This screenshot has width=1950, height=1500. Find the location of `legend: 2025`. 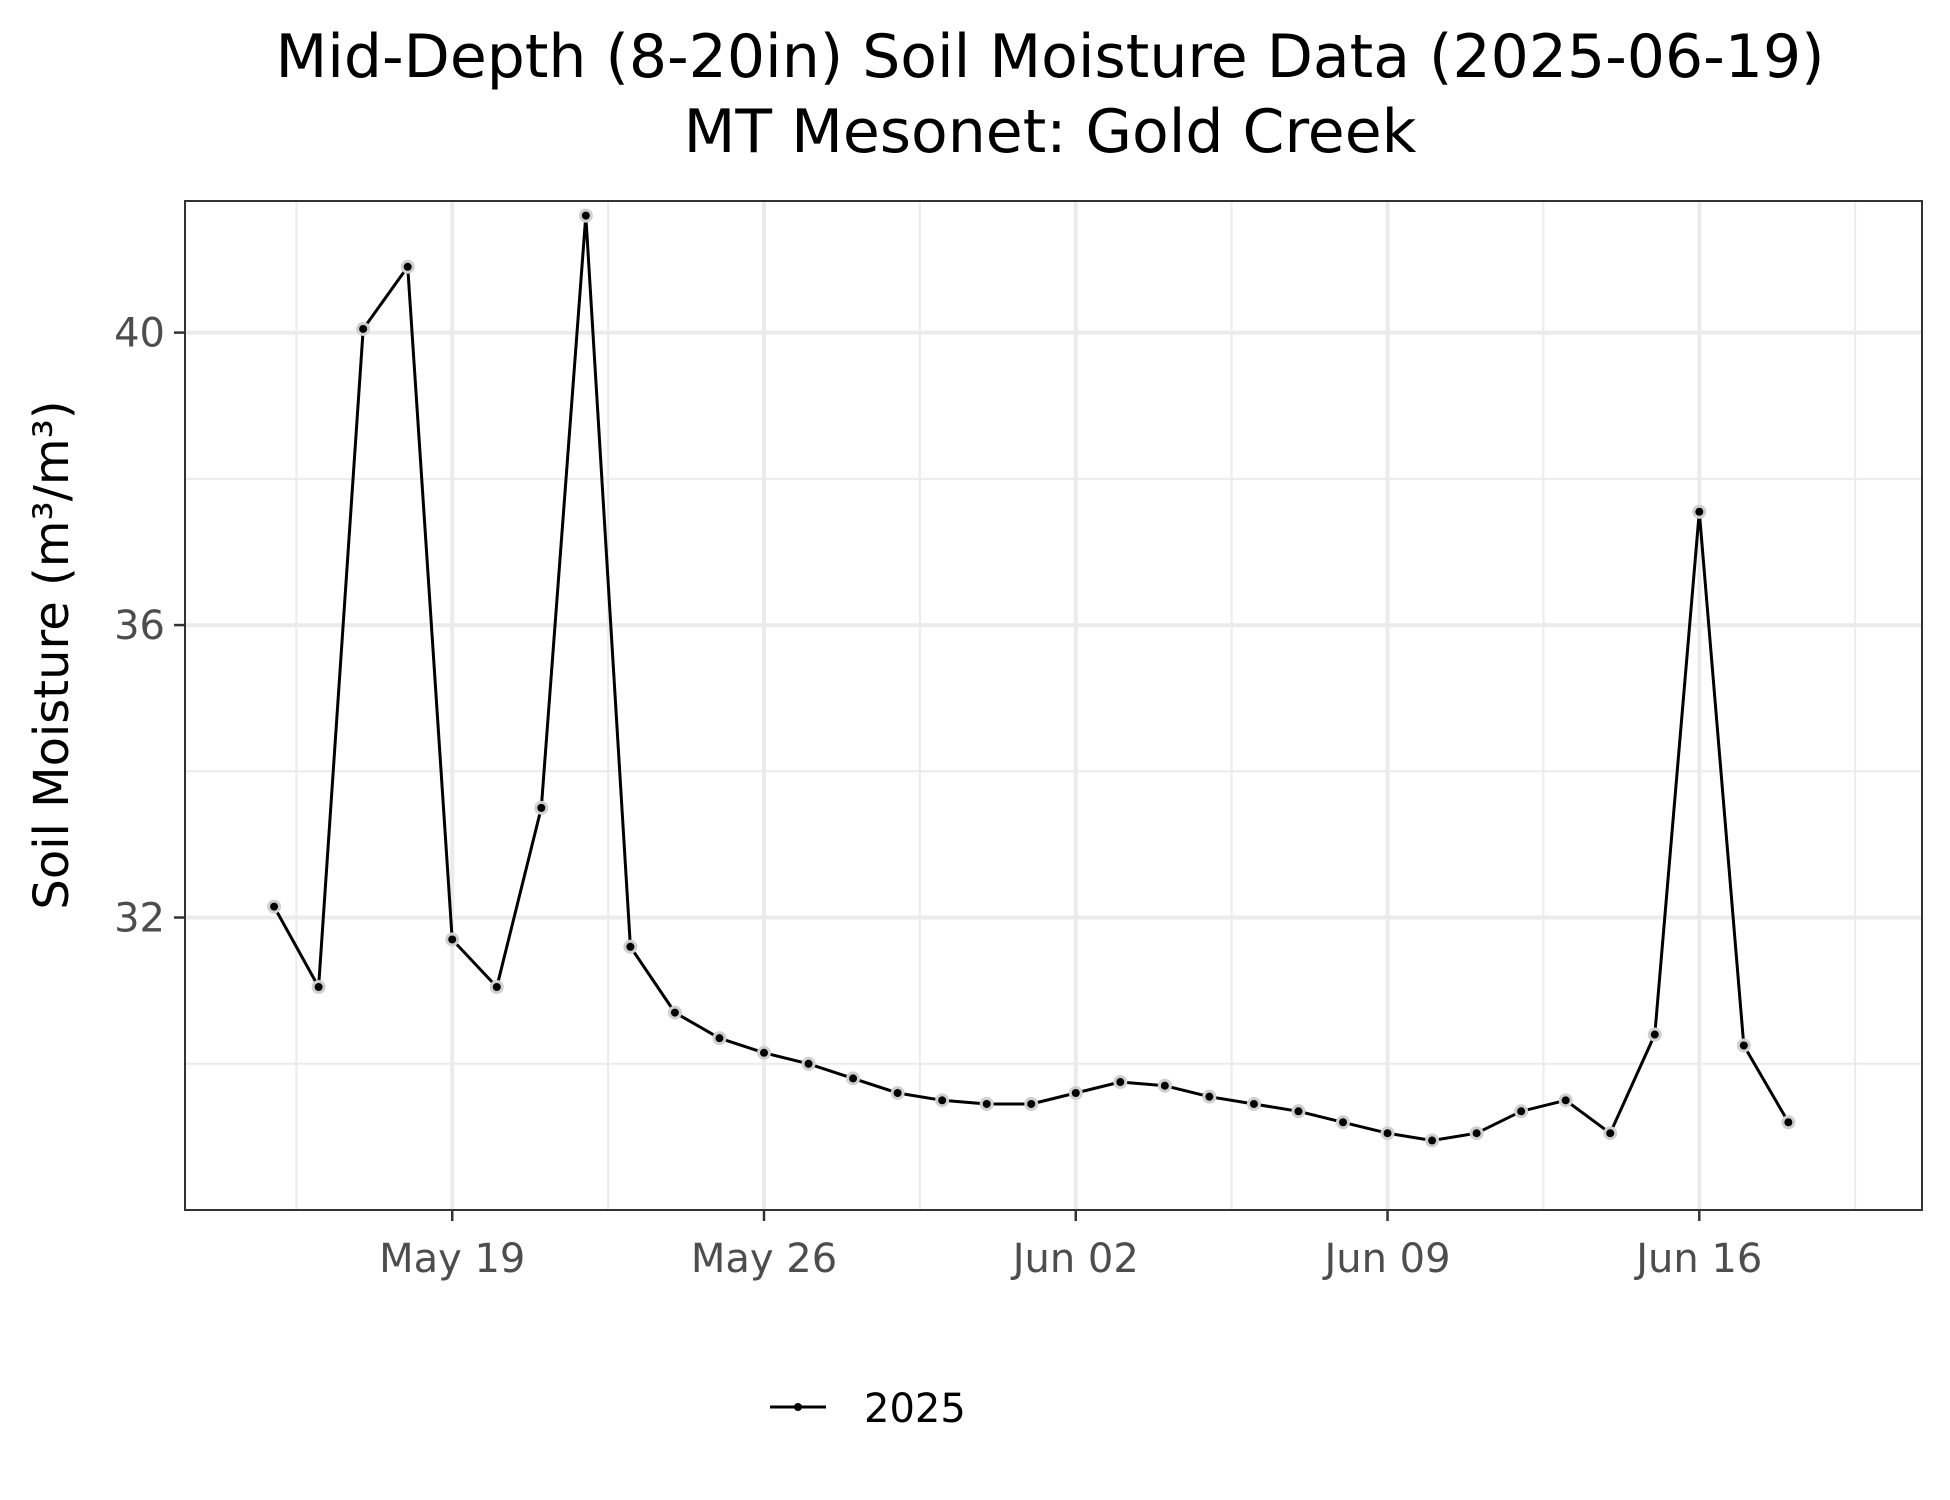

legend: 2025 is located at coordinates (868, 1409).